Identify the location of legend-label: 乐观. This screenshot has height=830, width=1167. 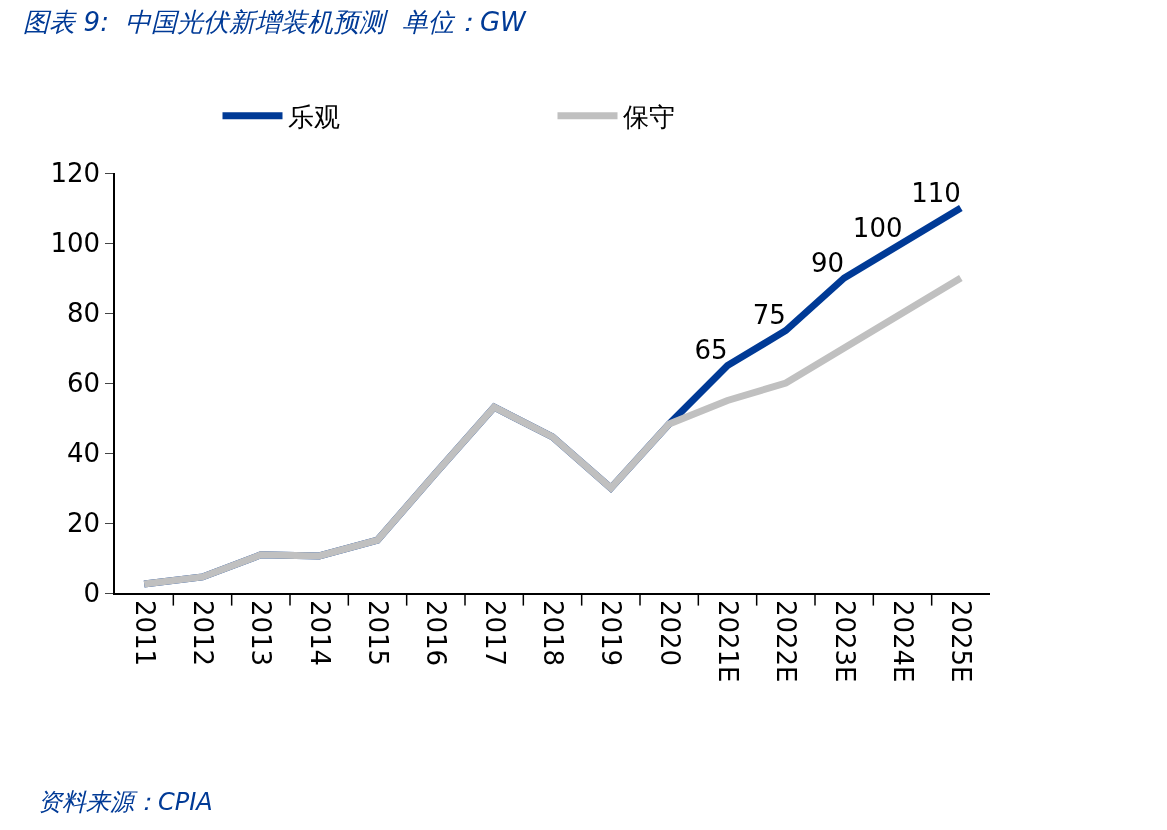
(313, 116).